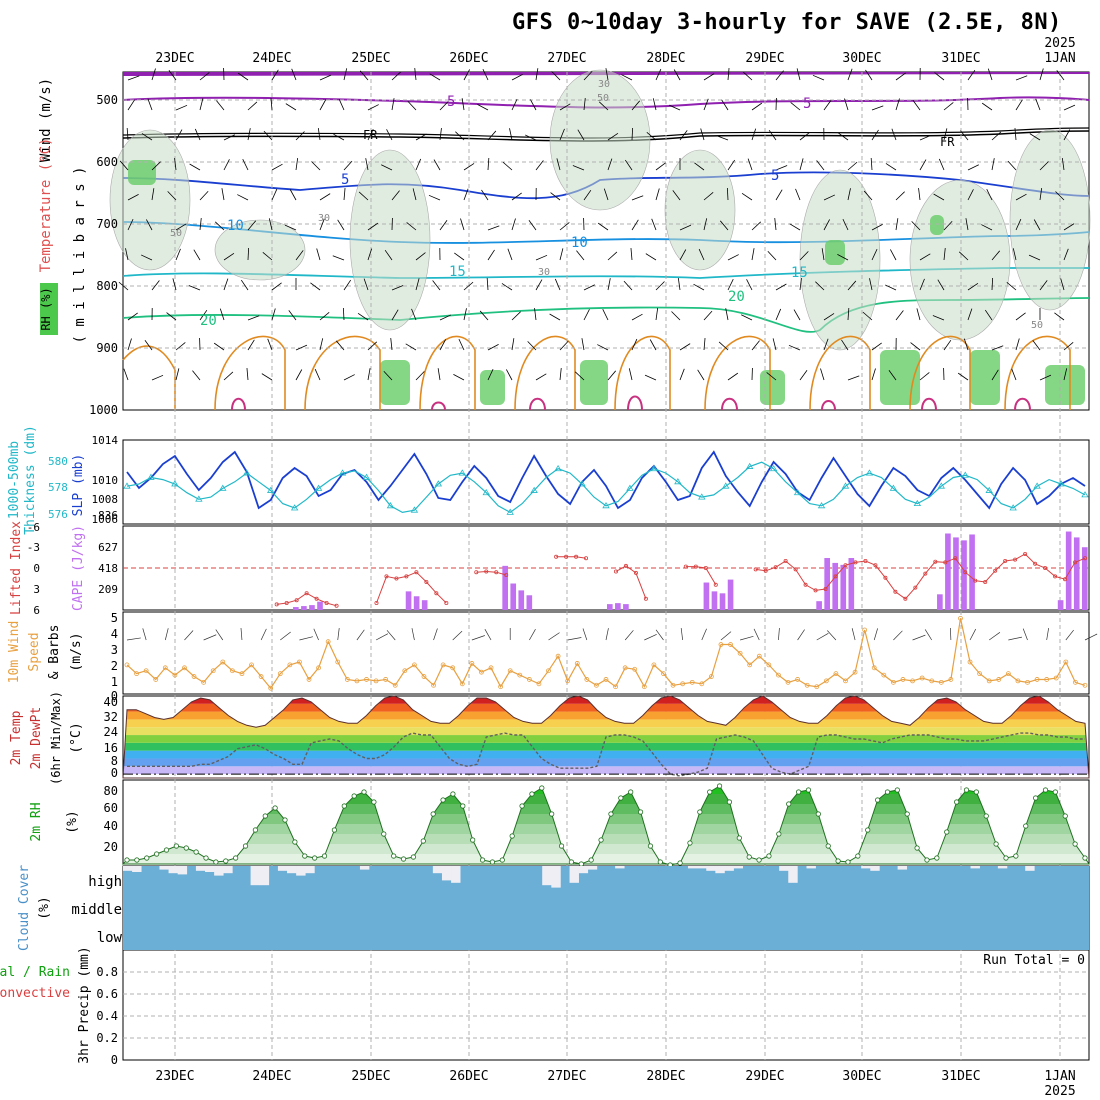  Describe the element at coordinates (606, 654) in the screenshot. I see `wind-speed-line` at that location.